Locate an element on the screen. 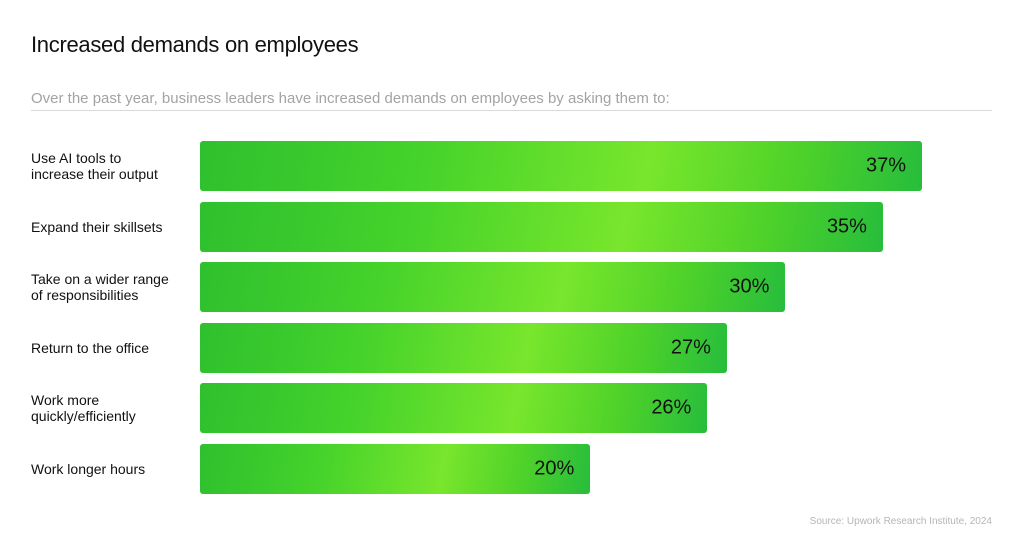 This screenshot has width=1024, height=556. bar-value-label: 20% is located at coordinates (554, 468).